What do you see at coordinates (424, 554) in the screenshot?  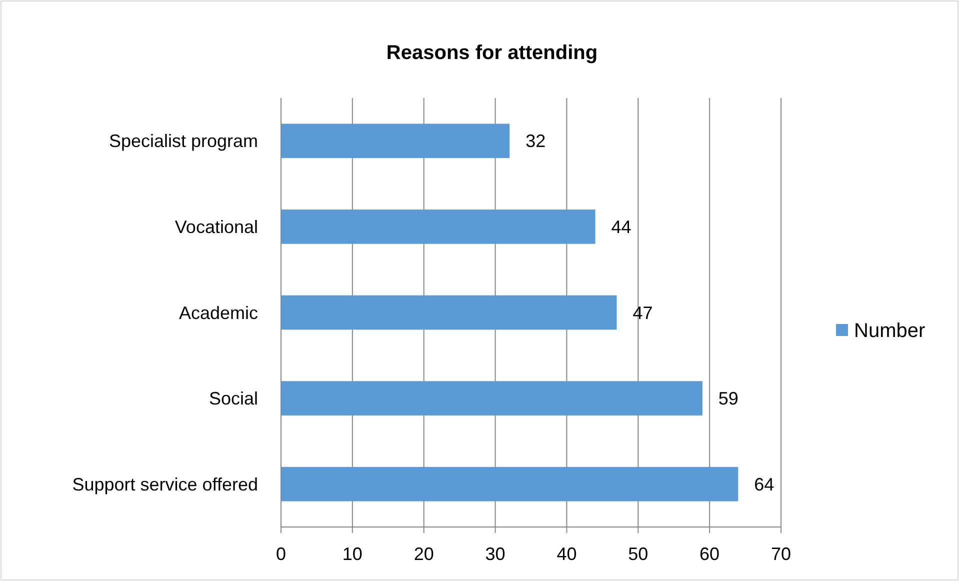 I see `x-tick-label: 20` at bounding box center [424, 554].